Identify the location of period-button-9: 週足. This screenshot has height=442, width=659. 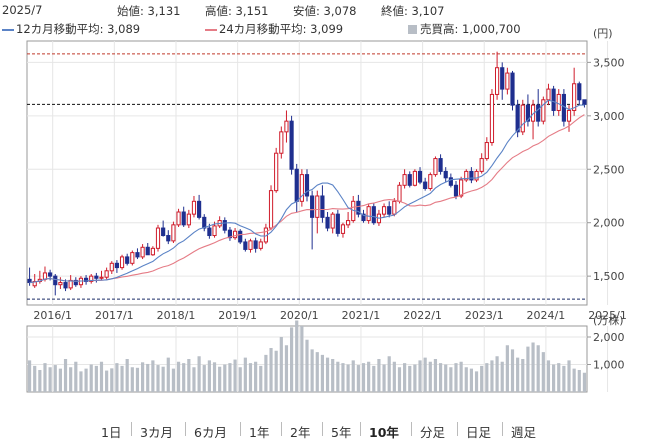
(524, 432).